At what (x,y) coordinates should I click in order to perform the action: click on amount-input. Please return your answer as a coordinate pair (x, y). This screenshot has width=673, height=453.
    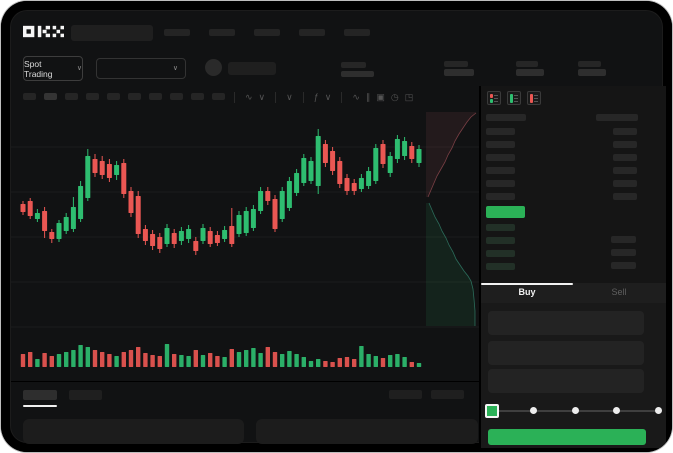
    Looking at the image, I should click on (566, 353).